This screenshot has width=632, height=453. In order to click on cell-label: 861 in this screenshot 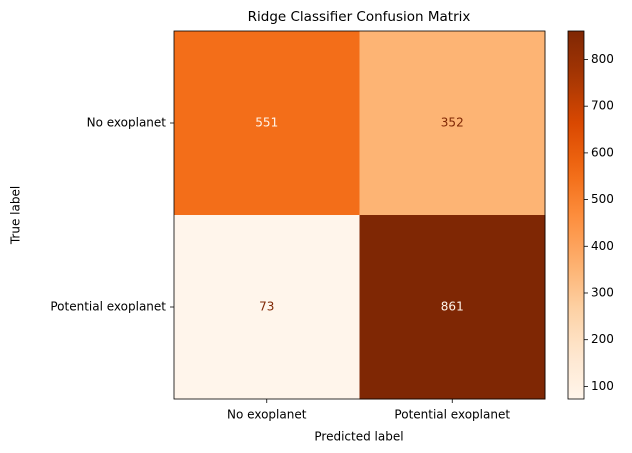, I will do `click(452, 307)`.